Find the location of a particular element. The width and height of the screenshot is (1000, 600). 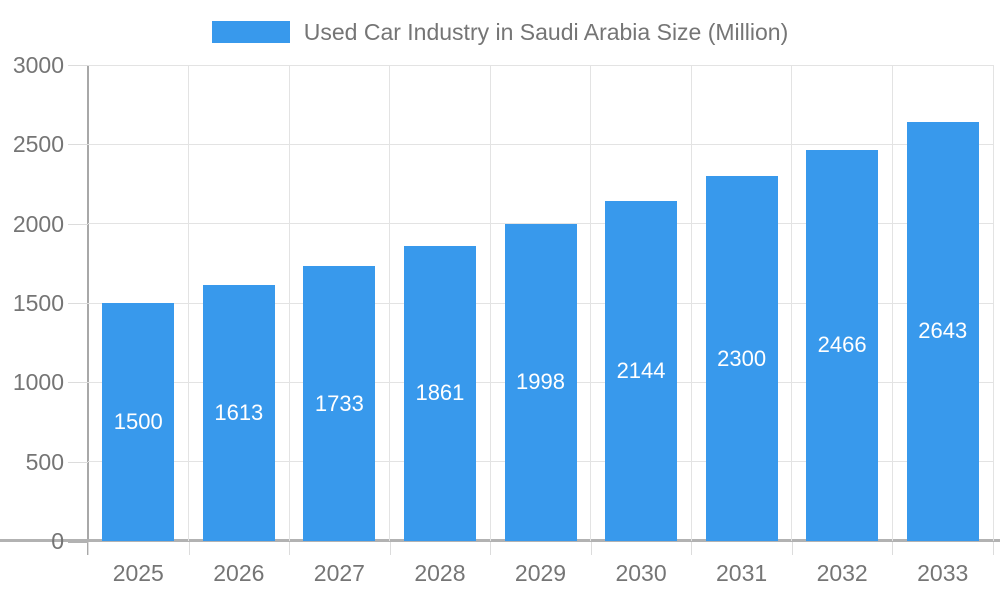

bar-value-label: 1861 is located at coordinates (440, 393).